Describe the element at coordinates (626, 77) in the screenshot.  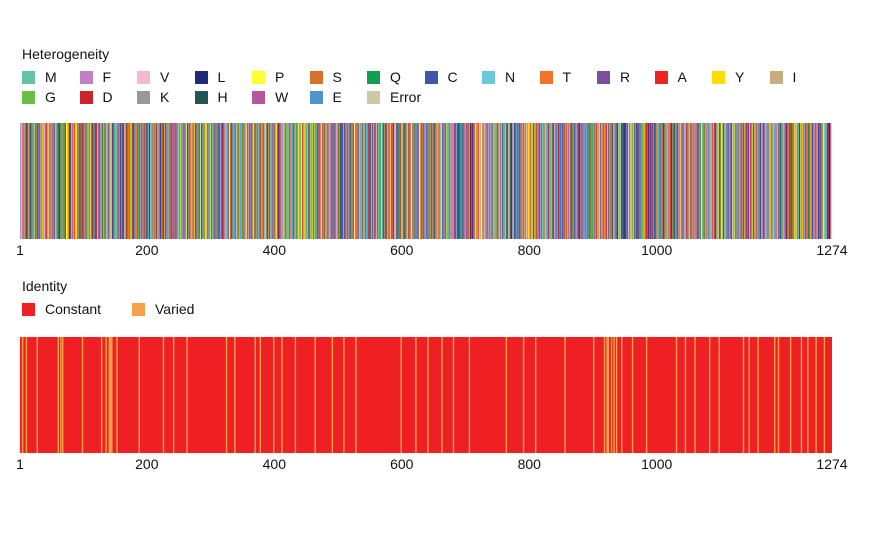
I see `legend-item-r: R` at that location.